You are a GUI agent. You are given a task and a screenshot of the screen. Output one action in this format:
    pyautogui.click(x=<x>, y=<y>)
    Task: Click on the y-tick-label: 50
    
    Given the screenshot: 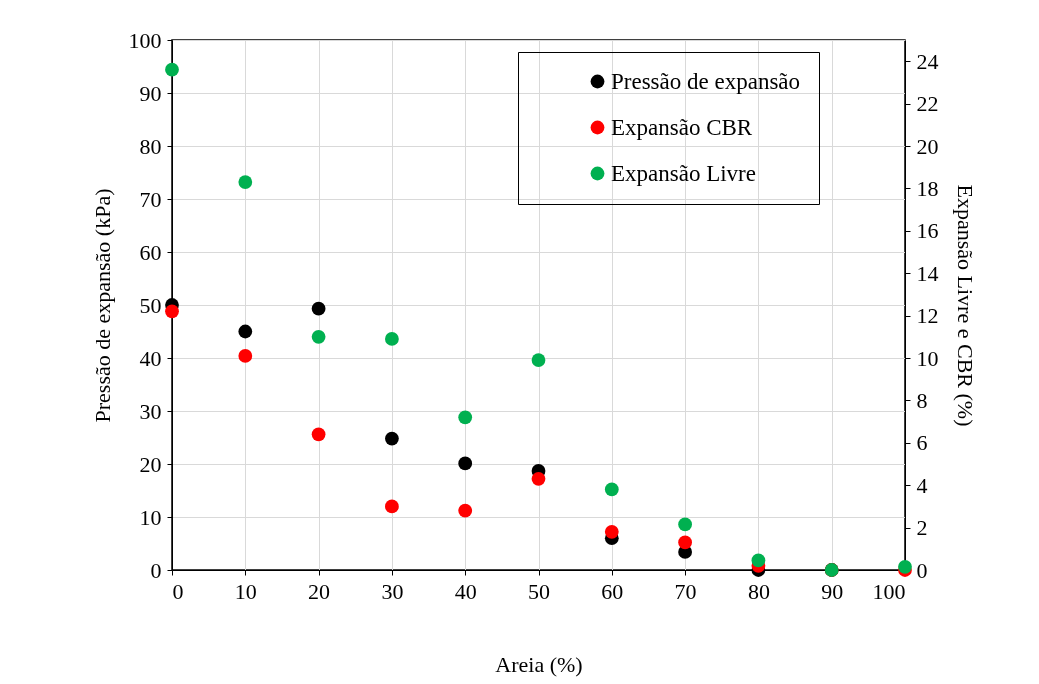 What is the action you would take?
    pyautogui.click(x=150, y=305)
    